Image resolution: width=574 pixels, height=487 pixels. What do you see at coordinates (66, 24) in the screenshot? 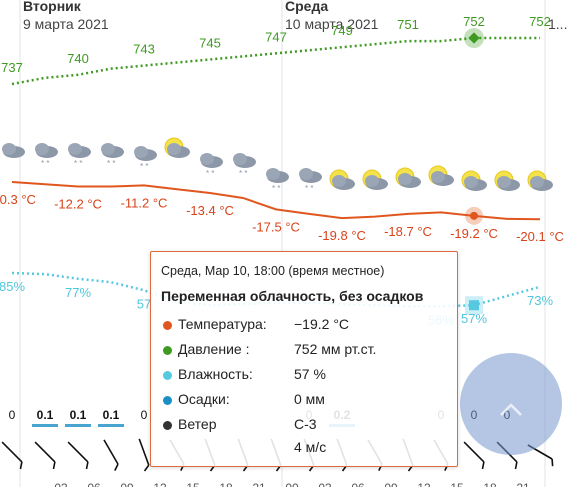
I see `day-date: 9 марта 2021` at bounding box center [66, 24].